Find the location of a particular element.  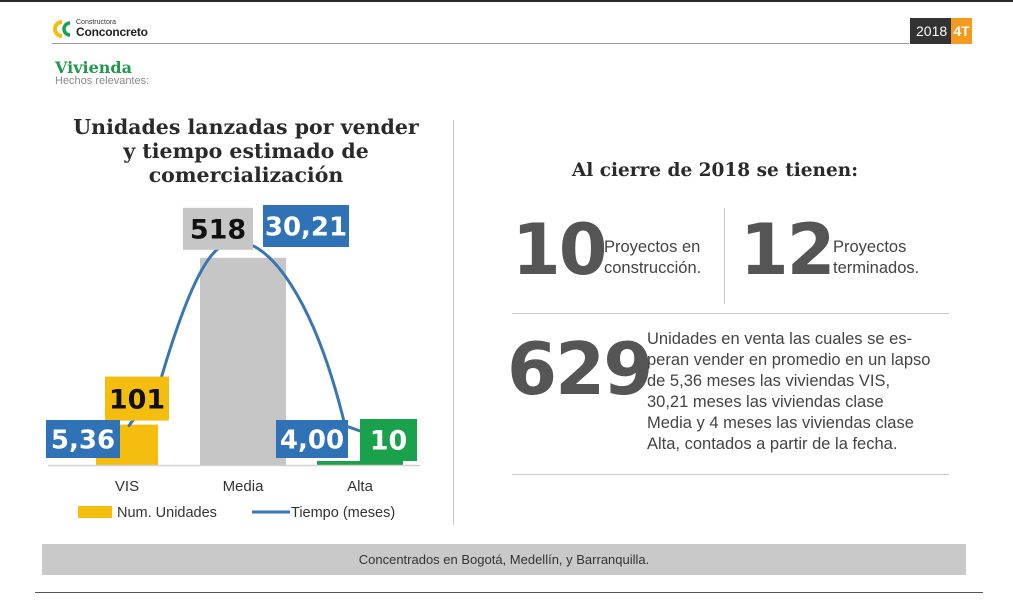

period-badge: 2018 4T is located at coordinates (941, 31).